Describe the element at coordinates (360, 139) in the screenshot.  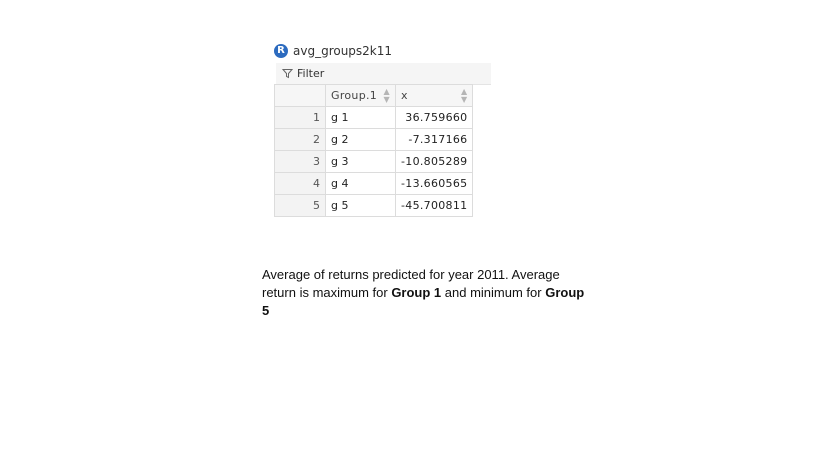
I see `group-cell: g 2` at that location.